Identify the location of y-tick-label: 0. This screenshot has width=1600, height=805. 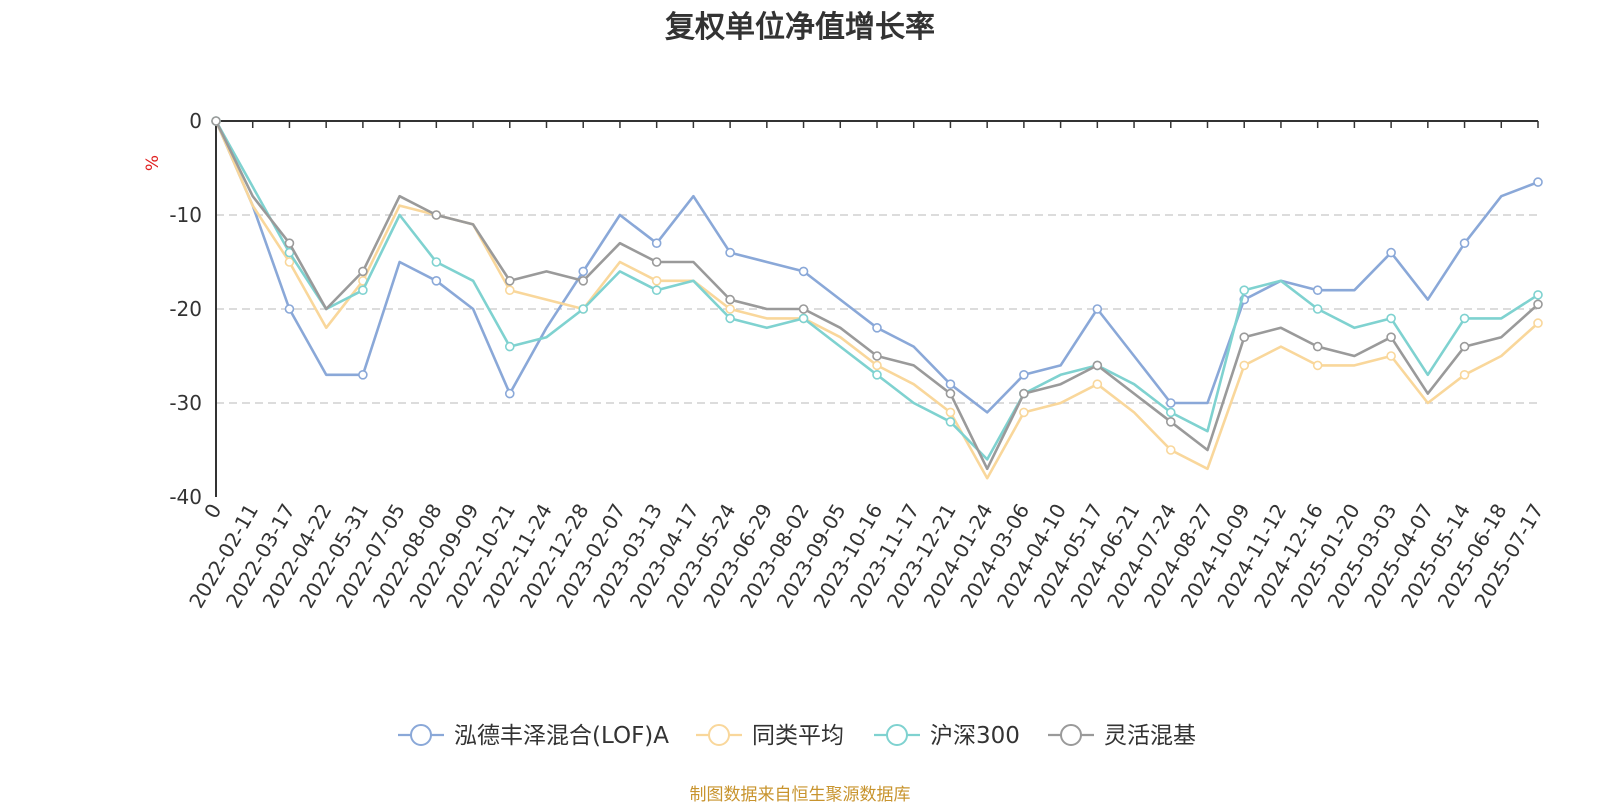
(195, 121).